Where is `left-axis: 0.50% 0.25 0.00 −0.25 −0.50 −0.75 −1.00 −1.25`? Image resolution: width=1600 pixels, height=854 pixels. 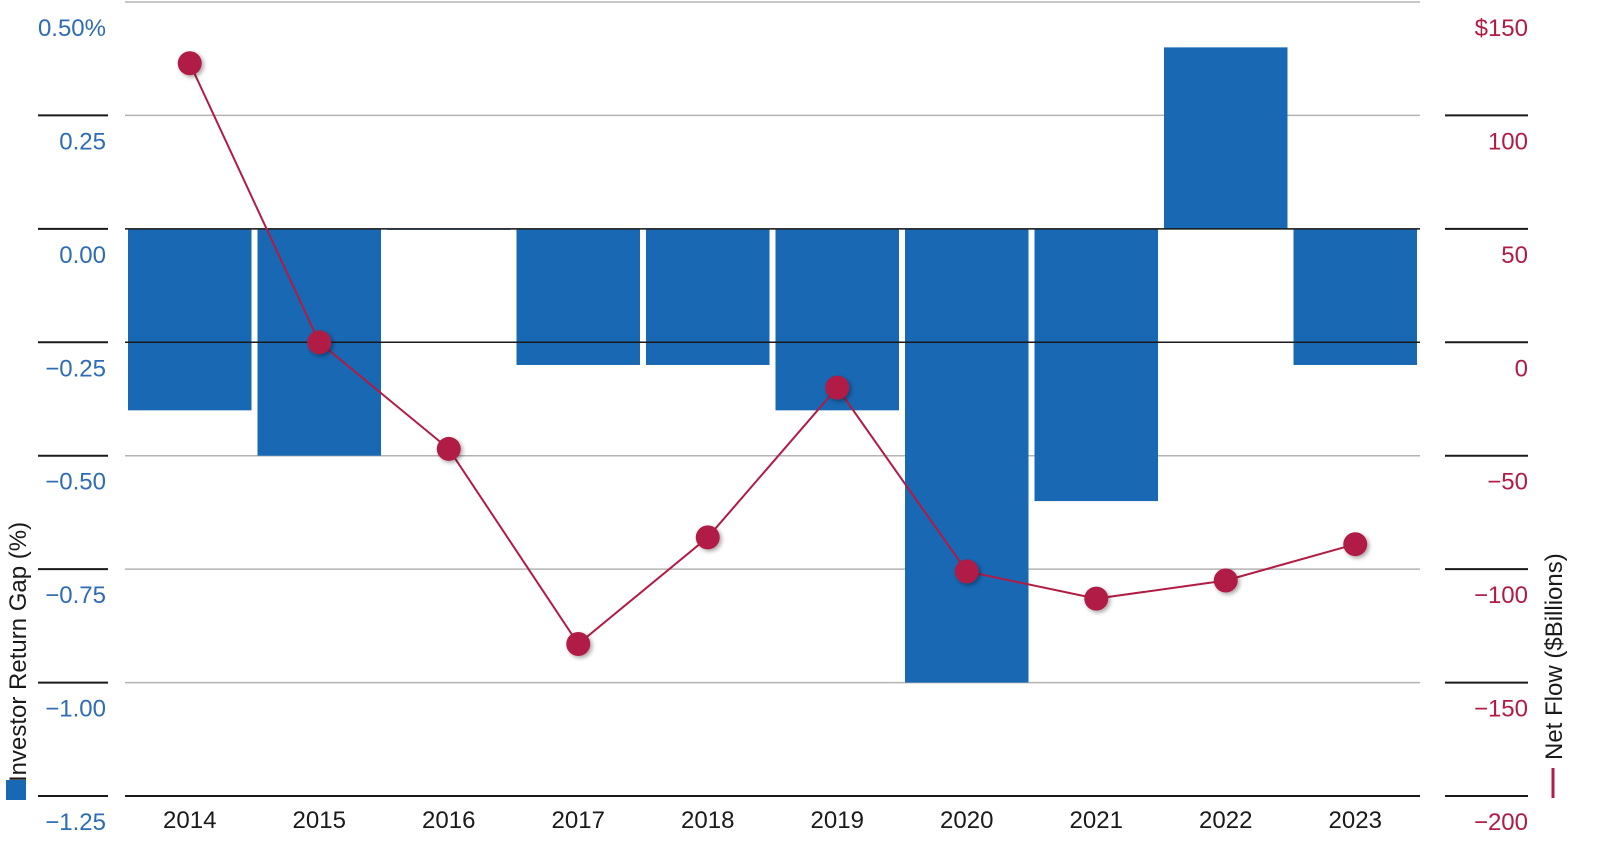
left-axis: 0.50% 0.25 0.00 −0.25 −0.50 −0.75 −1.00 −1.25 is located at coordinates (73, 425).